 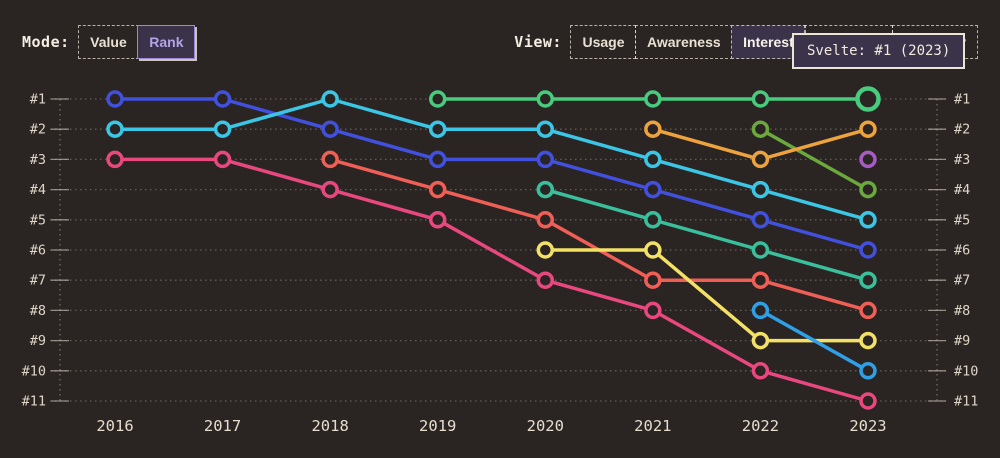 What do you see at coordinates (653, 129) in the screenshot?
I see `point-orange-2021` at bounding box center [653, 129].